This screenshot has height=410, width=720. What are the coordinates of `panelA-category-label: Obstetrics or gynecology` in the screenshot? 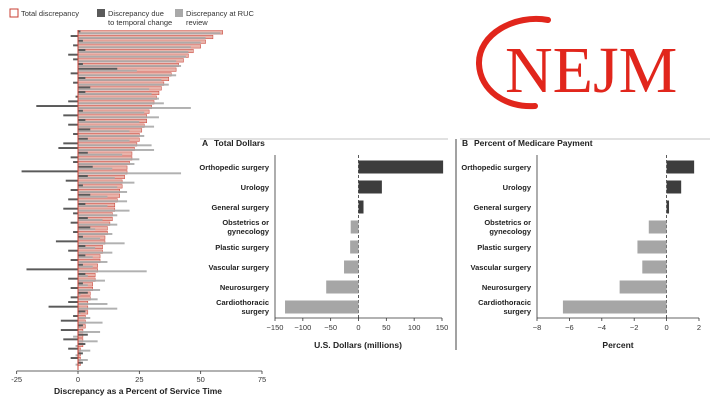 It's located at (246, 227).